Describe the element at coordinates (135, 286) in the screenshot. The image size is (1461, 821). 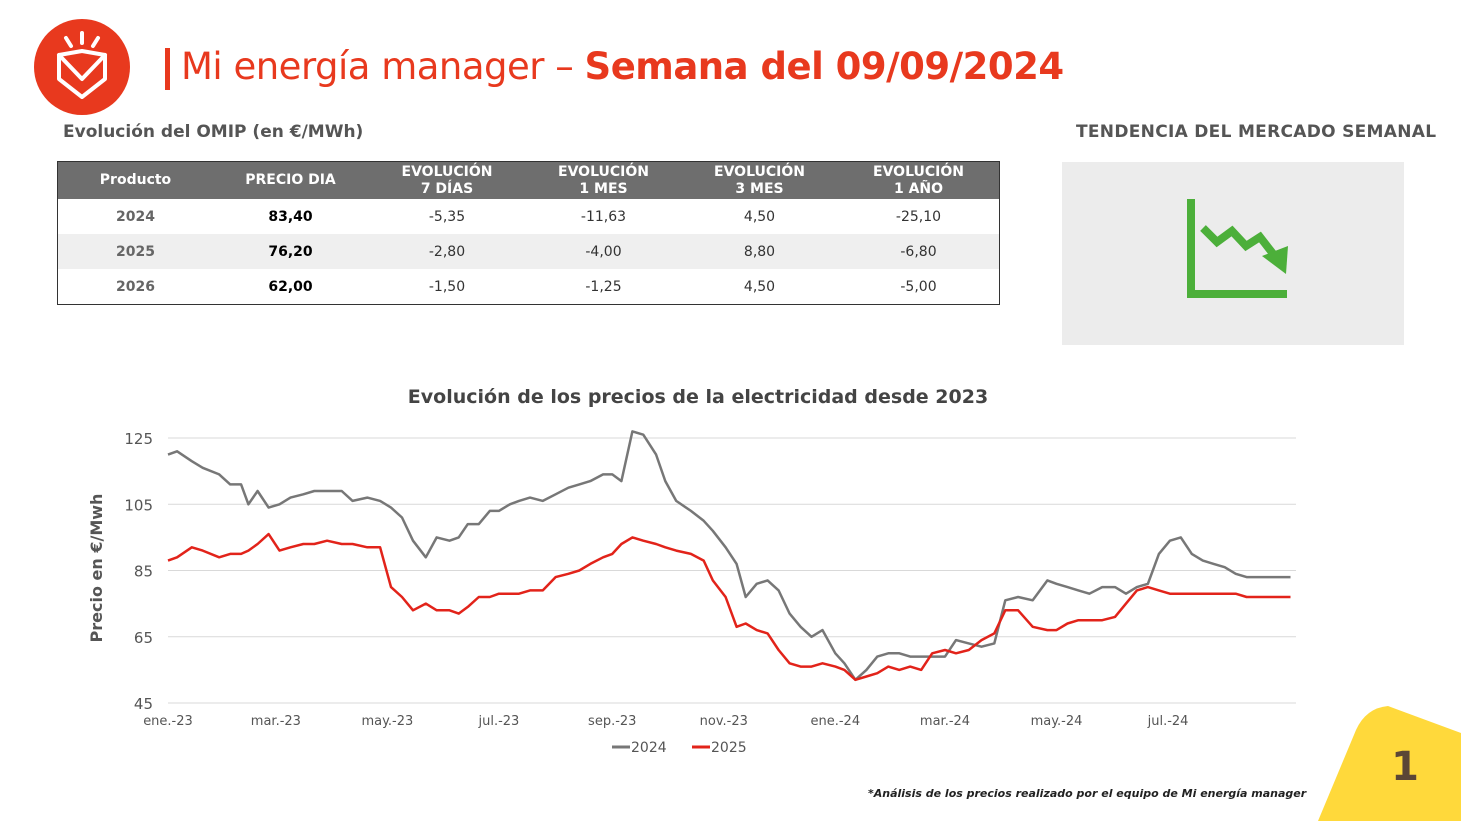
I see `cell-product: 2026` at that location.